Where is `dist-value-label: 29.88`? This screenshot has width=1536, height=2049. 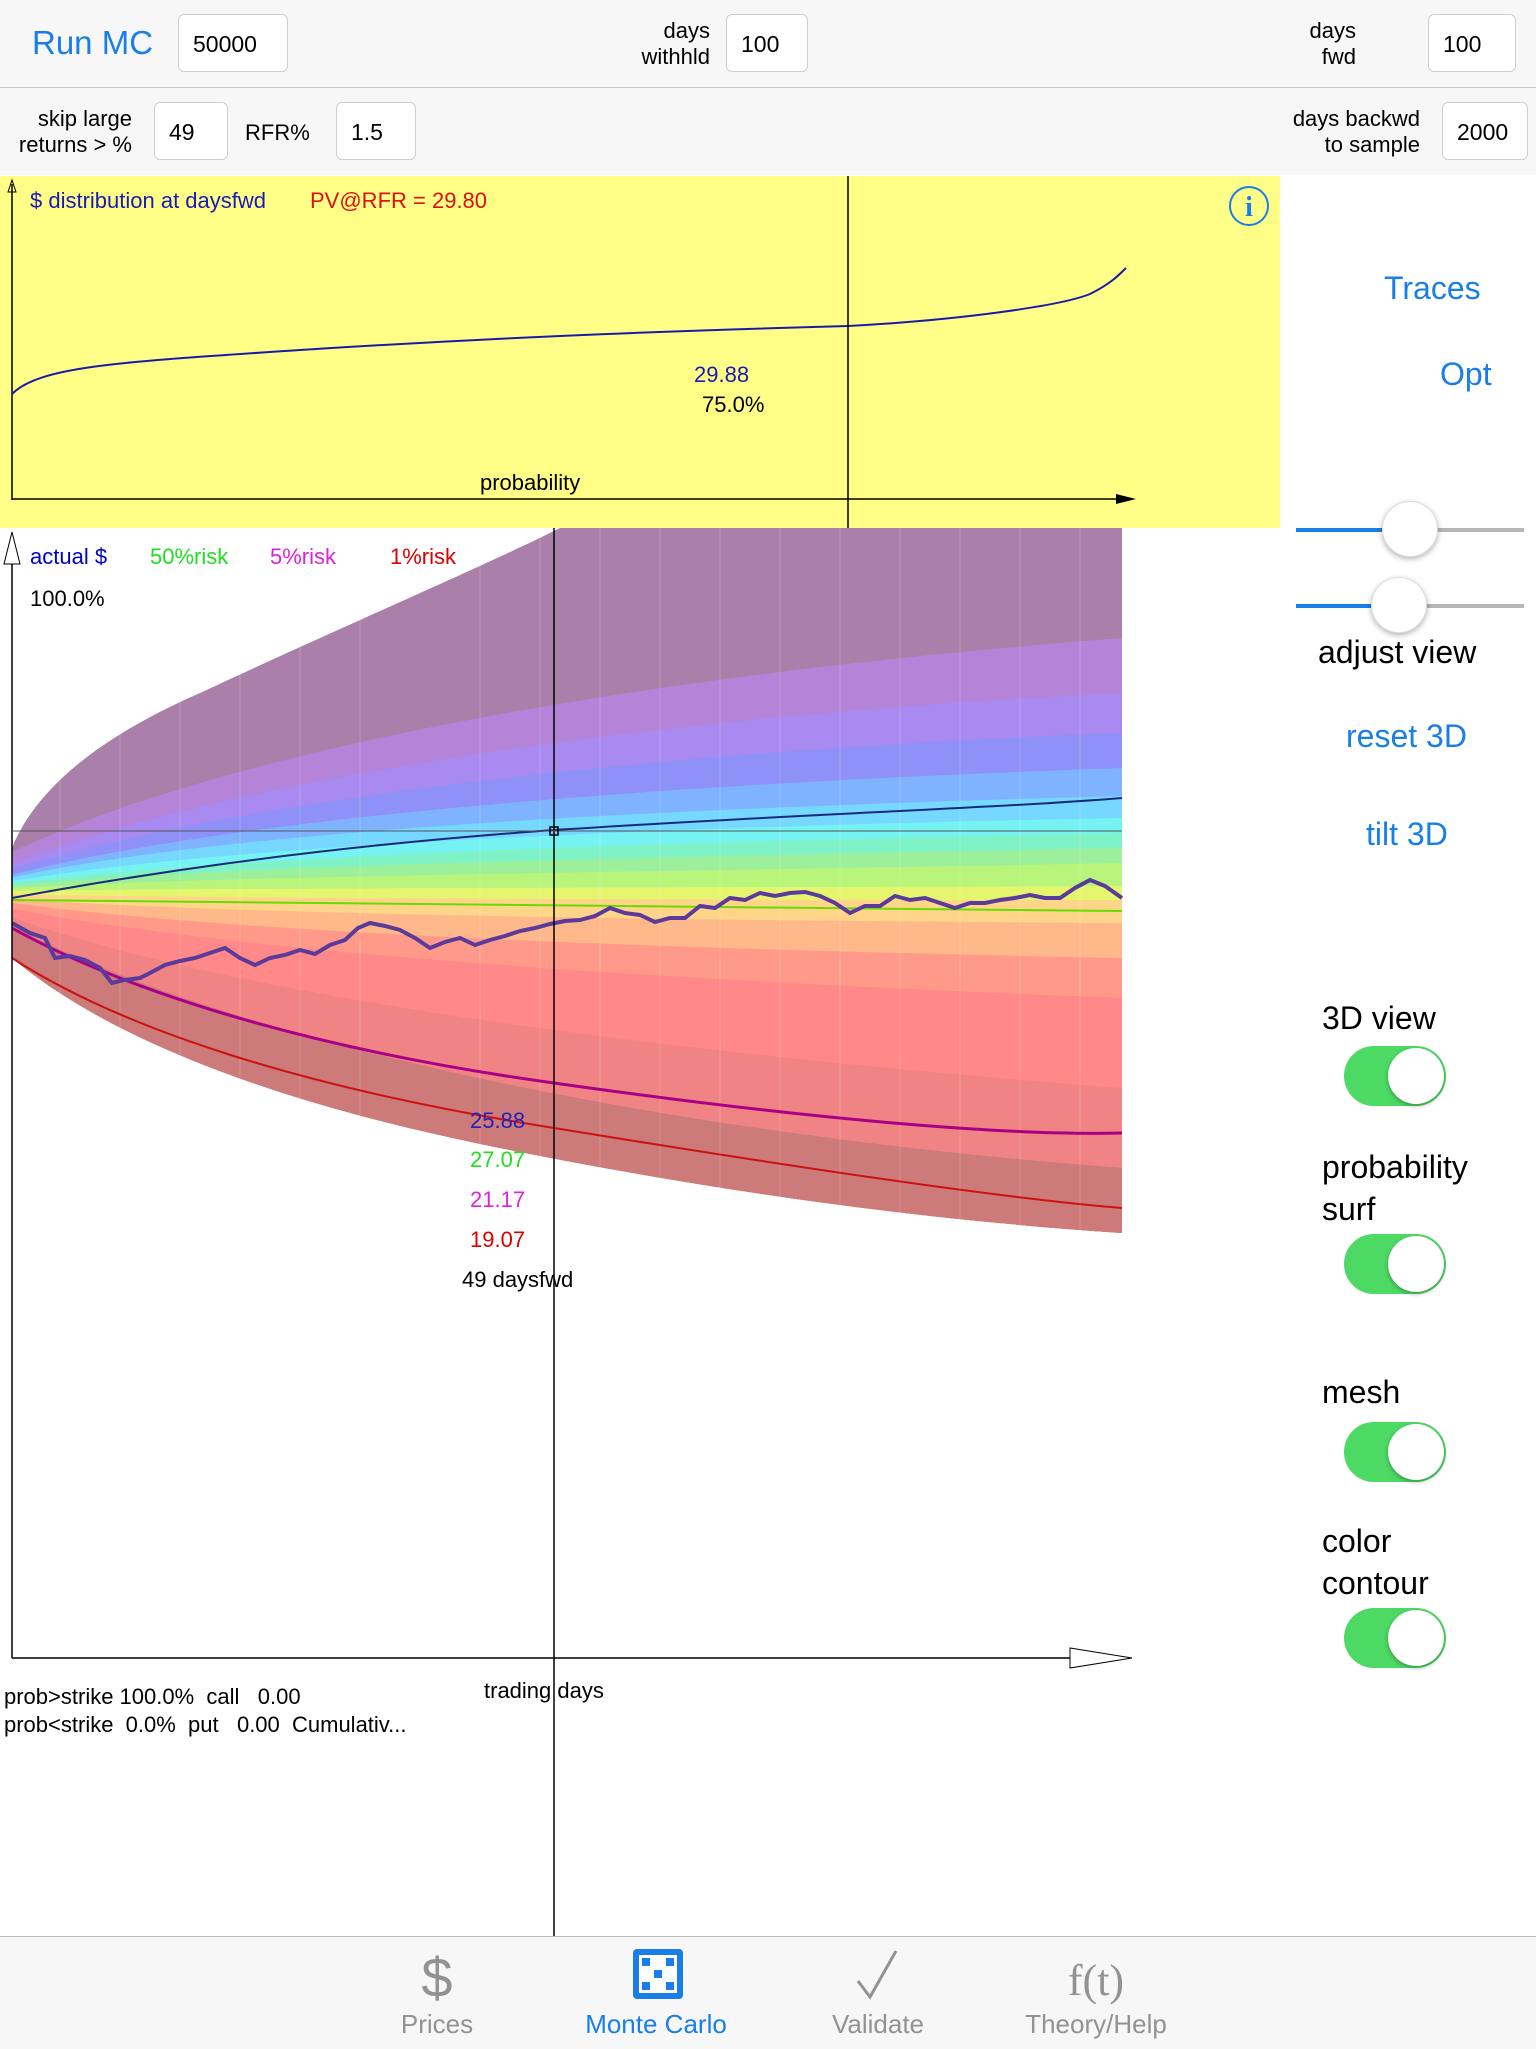
dist-value-label: 29.88 is located at coordinates (722, 374).